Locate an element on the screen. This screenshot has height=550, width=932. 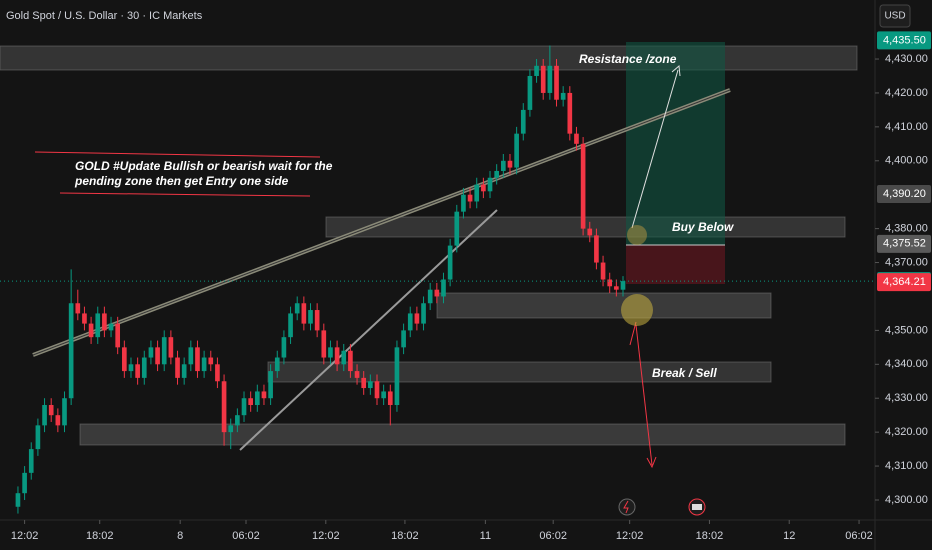
y-tick-label: 4,430.00 is located at coordinates (906, 59).